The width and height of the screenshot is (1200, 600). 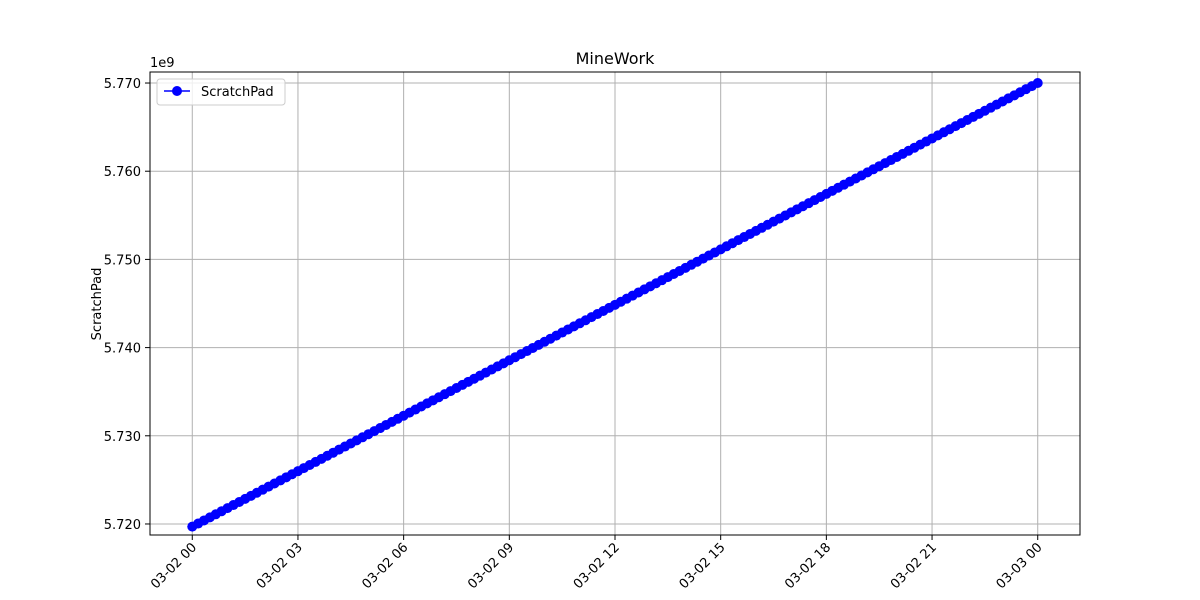 I want to click on y-tick-label: 5.740, so click(x=122, y=349).